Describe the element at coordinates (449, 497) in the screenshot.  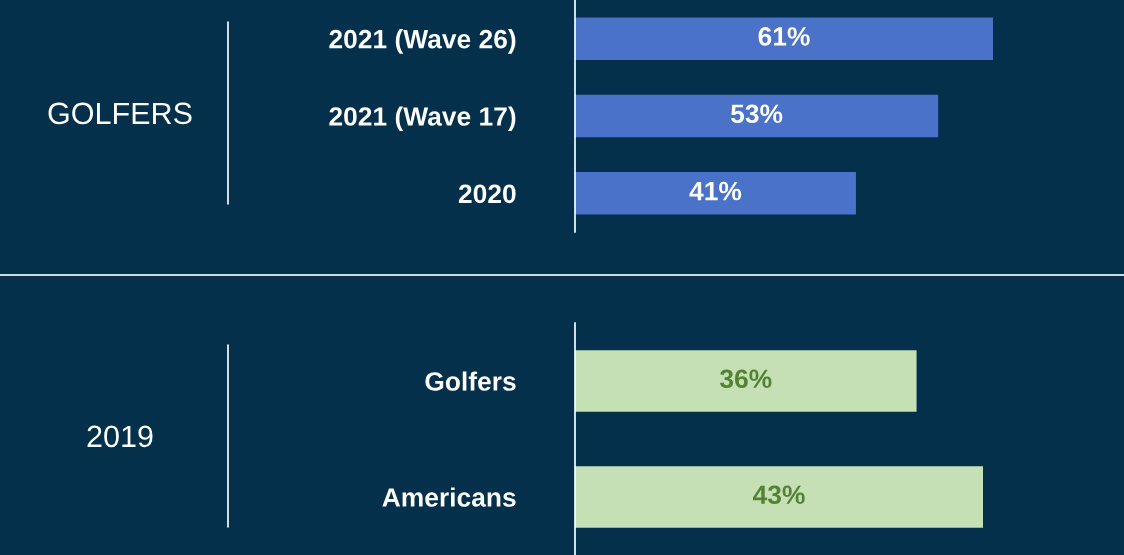
I see `y-tick-label: Americans` at that location.